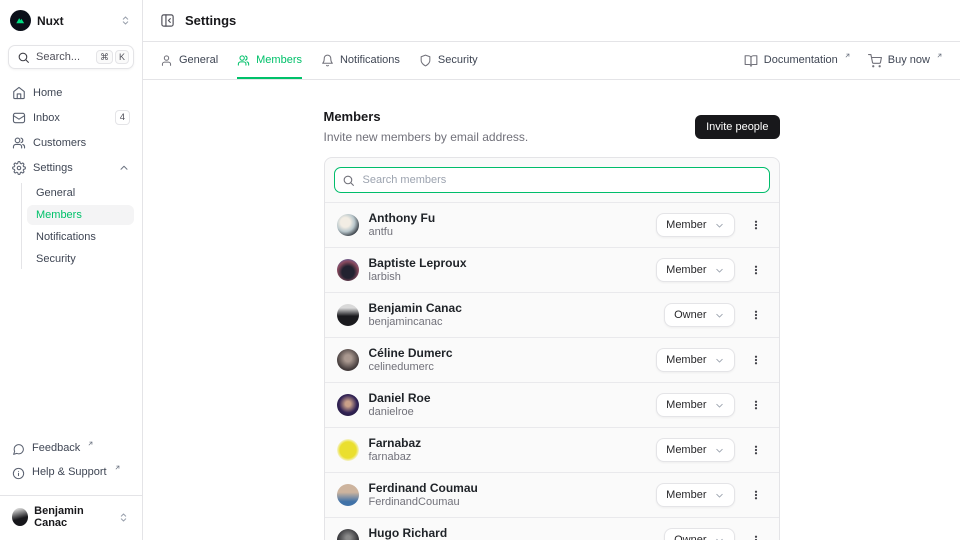 The width and height of the screenshot is (960, 540). What do you see at coordinates (399, 398) in the screenshot?
I see `member-name: Daniel Roe` at bounding box center [399, 398].